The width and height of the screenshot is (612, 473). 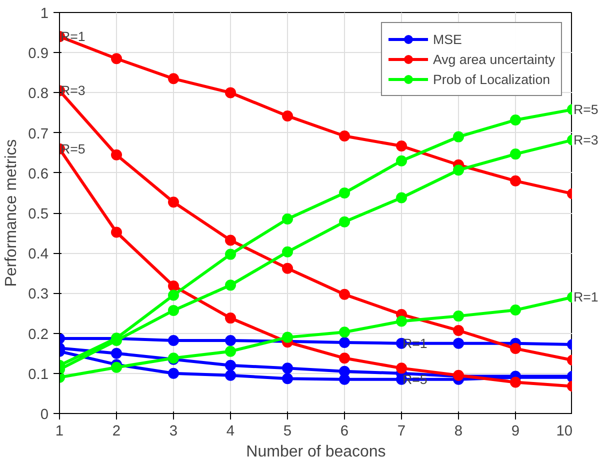 What do you see at coordinates (458, 432) in the screenshot?
I see `x-tick-label: 8` at bounding box center [458, 432].